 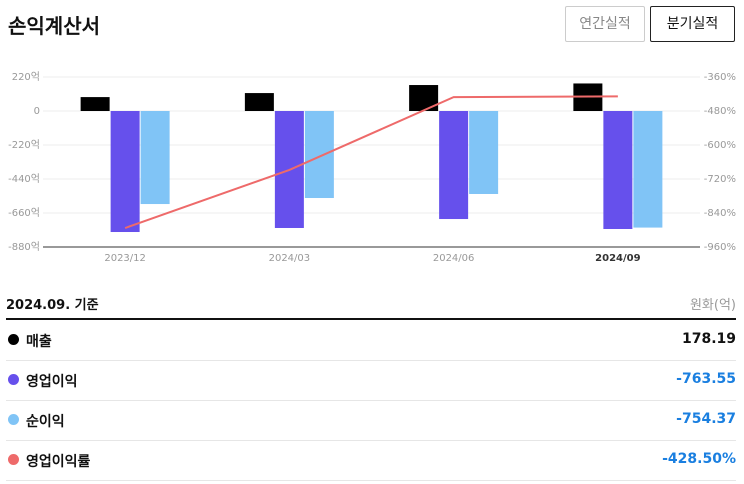 What do you see at coordinates (24, 247) in the screenshot?
I see `y-tick-label: -880억` at bounding box center [24, 247].